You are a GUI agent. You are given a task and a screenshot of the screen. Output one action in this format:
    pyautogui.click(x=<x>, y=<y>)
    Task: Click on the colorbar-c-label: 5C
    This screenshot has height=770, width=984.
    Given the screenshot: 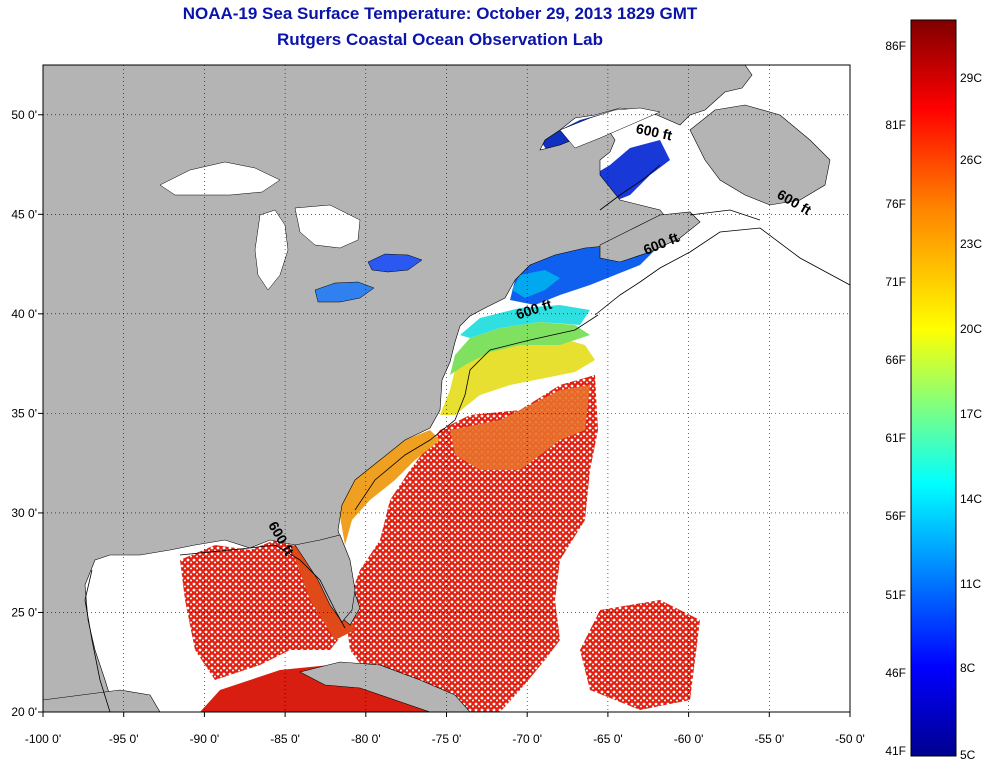 What is the action you would take?
    pyautogui.click(x=968, y=755)
    